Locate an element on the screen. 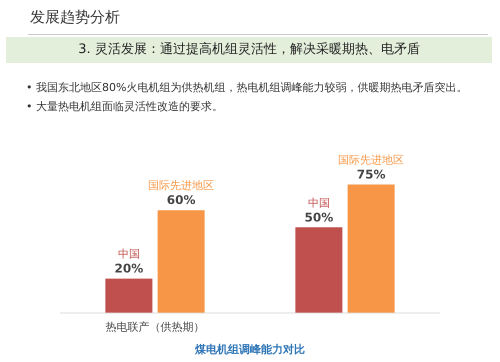 The image size is (500, 362). series-label: 中国 is located at coordinates (129, 254).